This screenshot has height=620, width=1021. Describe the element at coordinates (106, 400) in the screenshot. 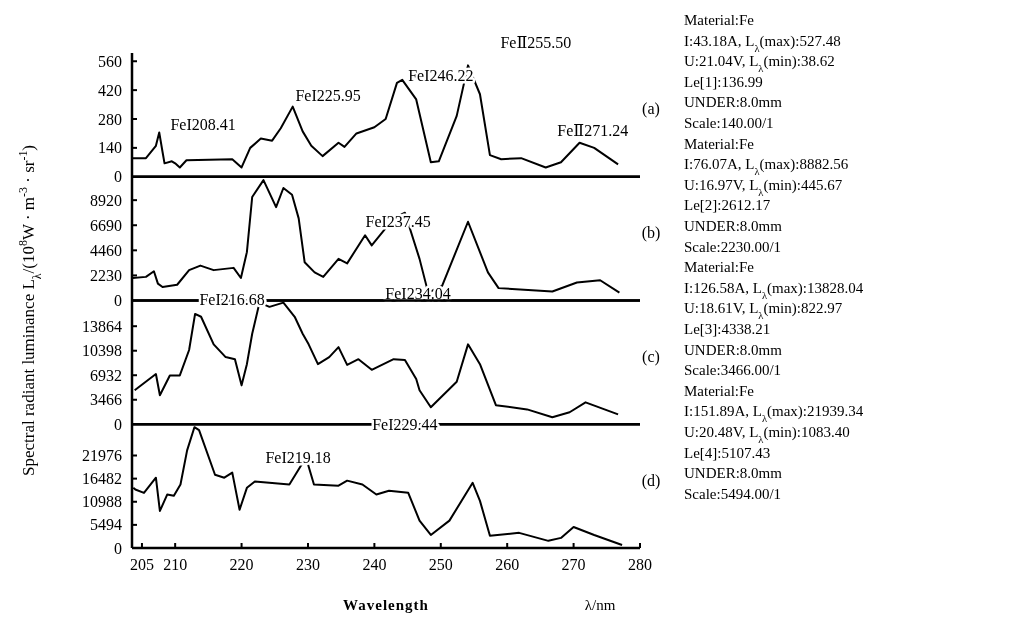

I see `y-tick-label: 3466` at that location.